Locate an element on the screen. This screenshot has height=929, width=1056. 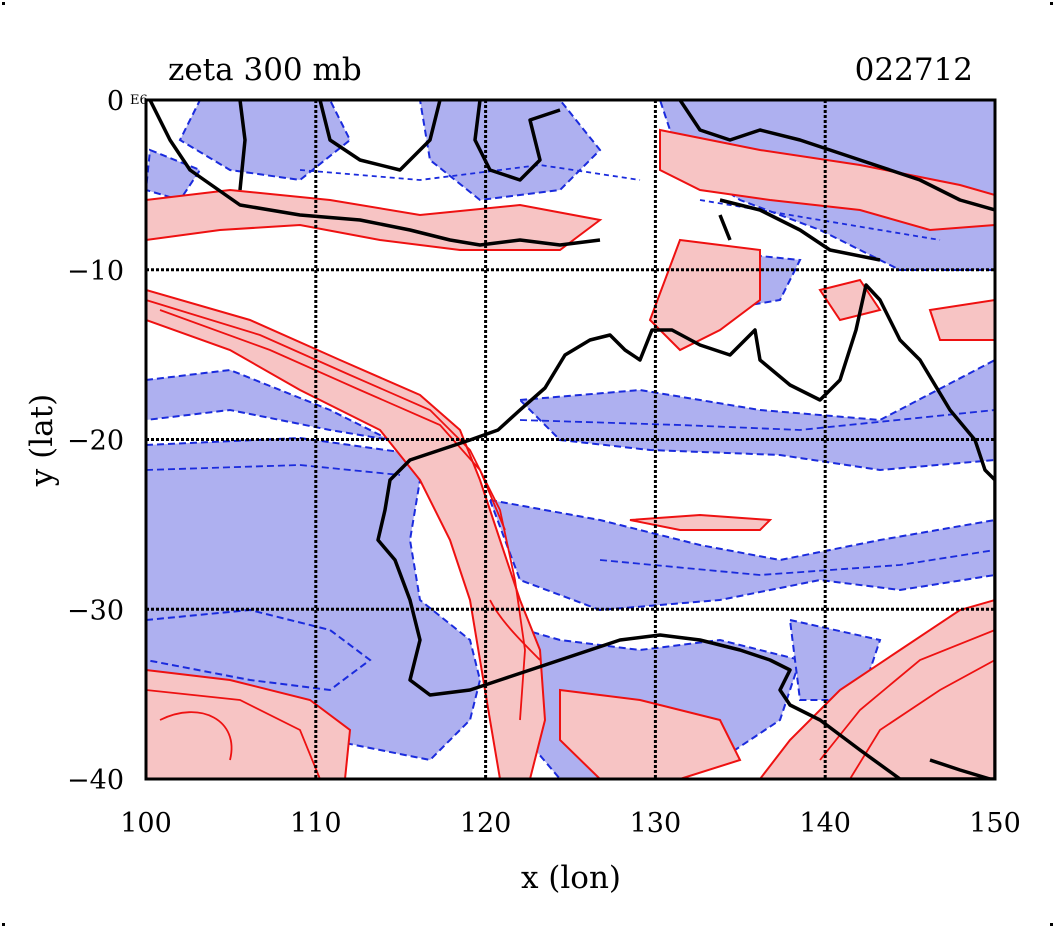
y-tick-label: 0 is located at coordinates (115, 101).